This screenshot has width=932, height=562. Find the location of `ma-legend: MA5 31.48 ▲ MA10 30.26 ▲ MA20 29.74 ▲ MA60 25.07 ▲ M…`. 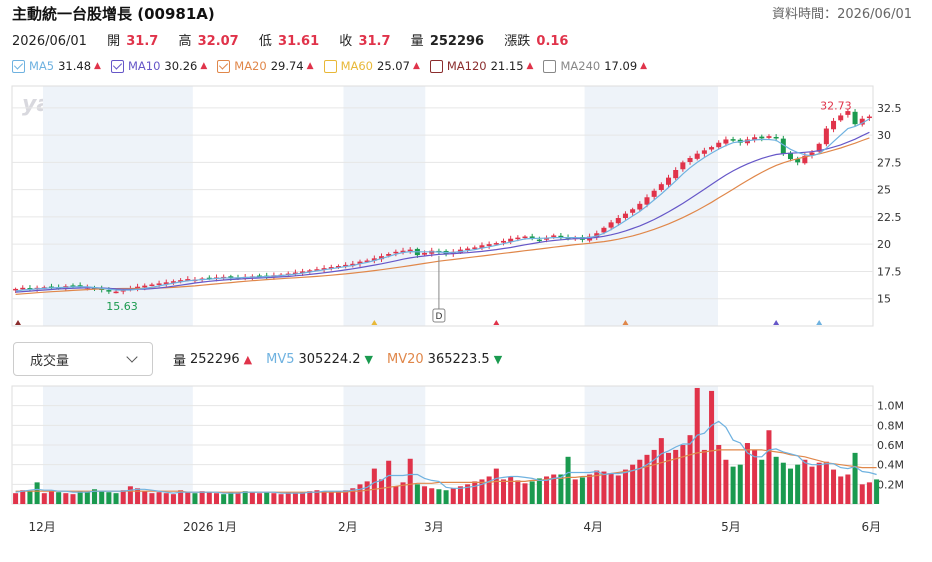

ma-legend: MA5 31.48 ▲ MA10 30.26 ▲ MA20 29.74 ▲ MA60 25.07 ▲ M… is located at coordinates (334, 66).